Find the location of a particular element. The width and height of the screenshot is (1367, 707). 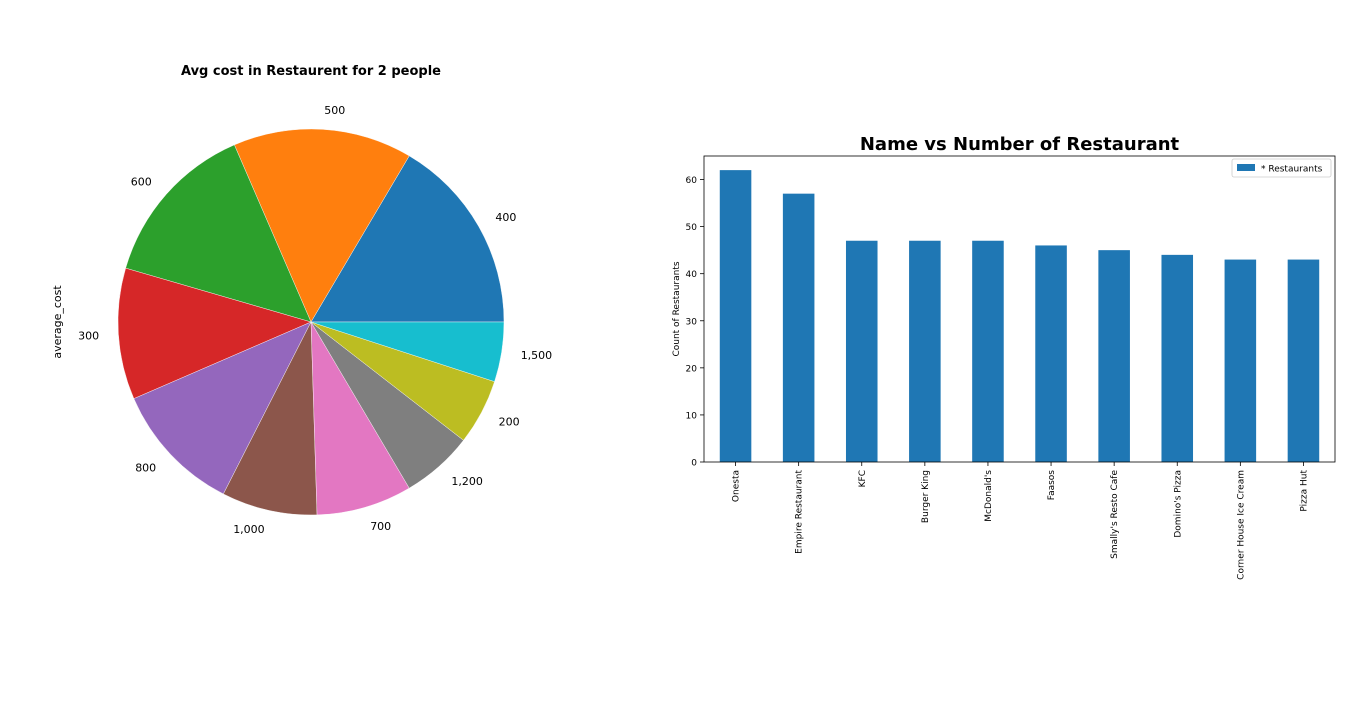

pie-label-600: 600 is located at coordinates (141, 182).